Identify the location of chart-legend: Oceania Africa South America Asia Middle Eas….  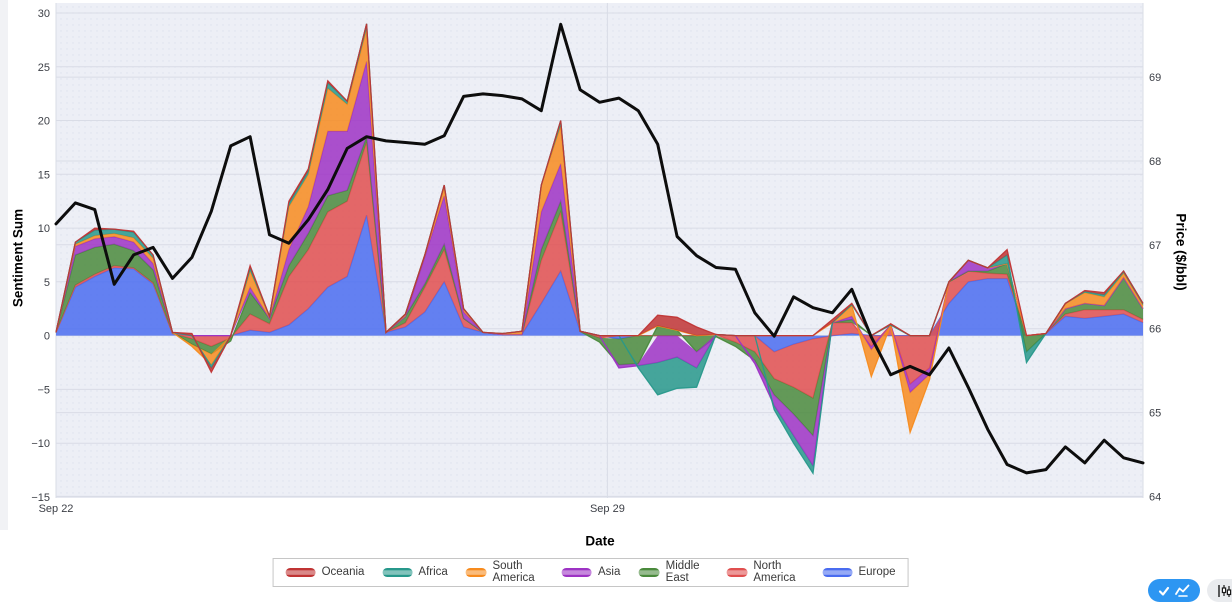
(590, 572).